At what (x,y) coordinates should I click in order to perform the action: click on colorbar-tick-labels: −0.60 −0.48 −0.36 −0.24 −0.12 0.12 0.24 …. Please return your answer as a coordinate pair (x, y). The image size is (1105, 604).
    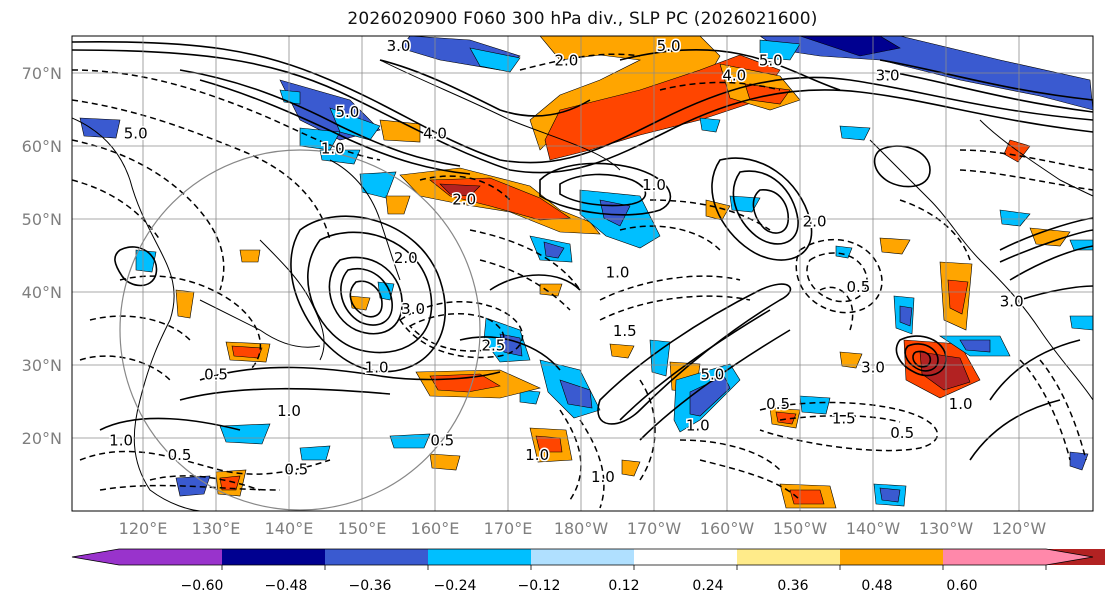
    Looking at the image, I should click on (579, 586).